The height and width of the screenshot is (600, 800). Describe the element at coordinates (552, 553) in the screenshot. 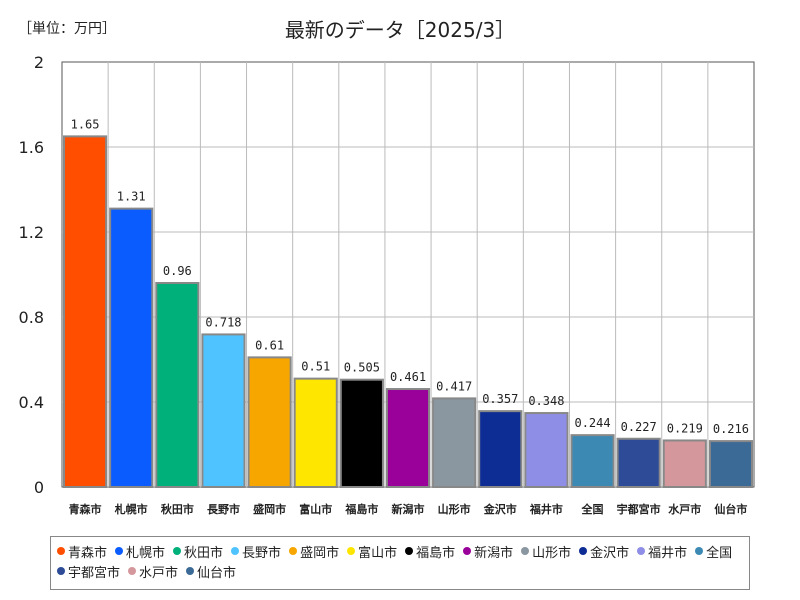

I see `legend-label: 山形市` at that location.